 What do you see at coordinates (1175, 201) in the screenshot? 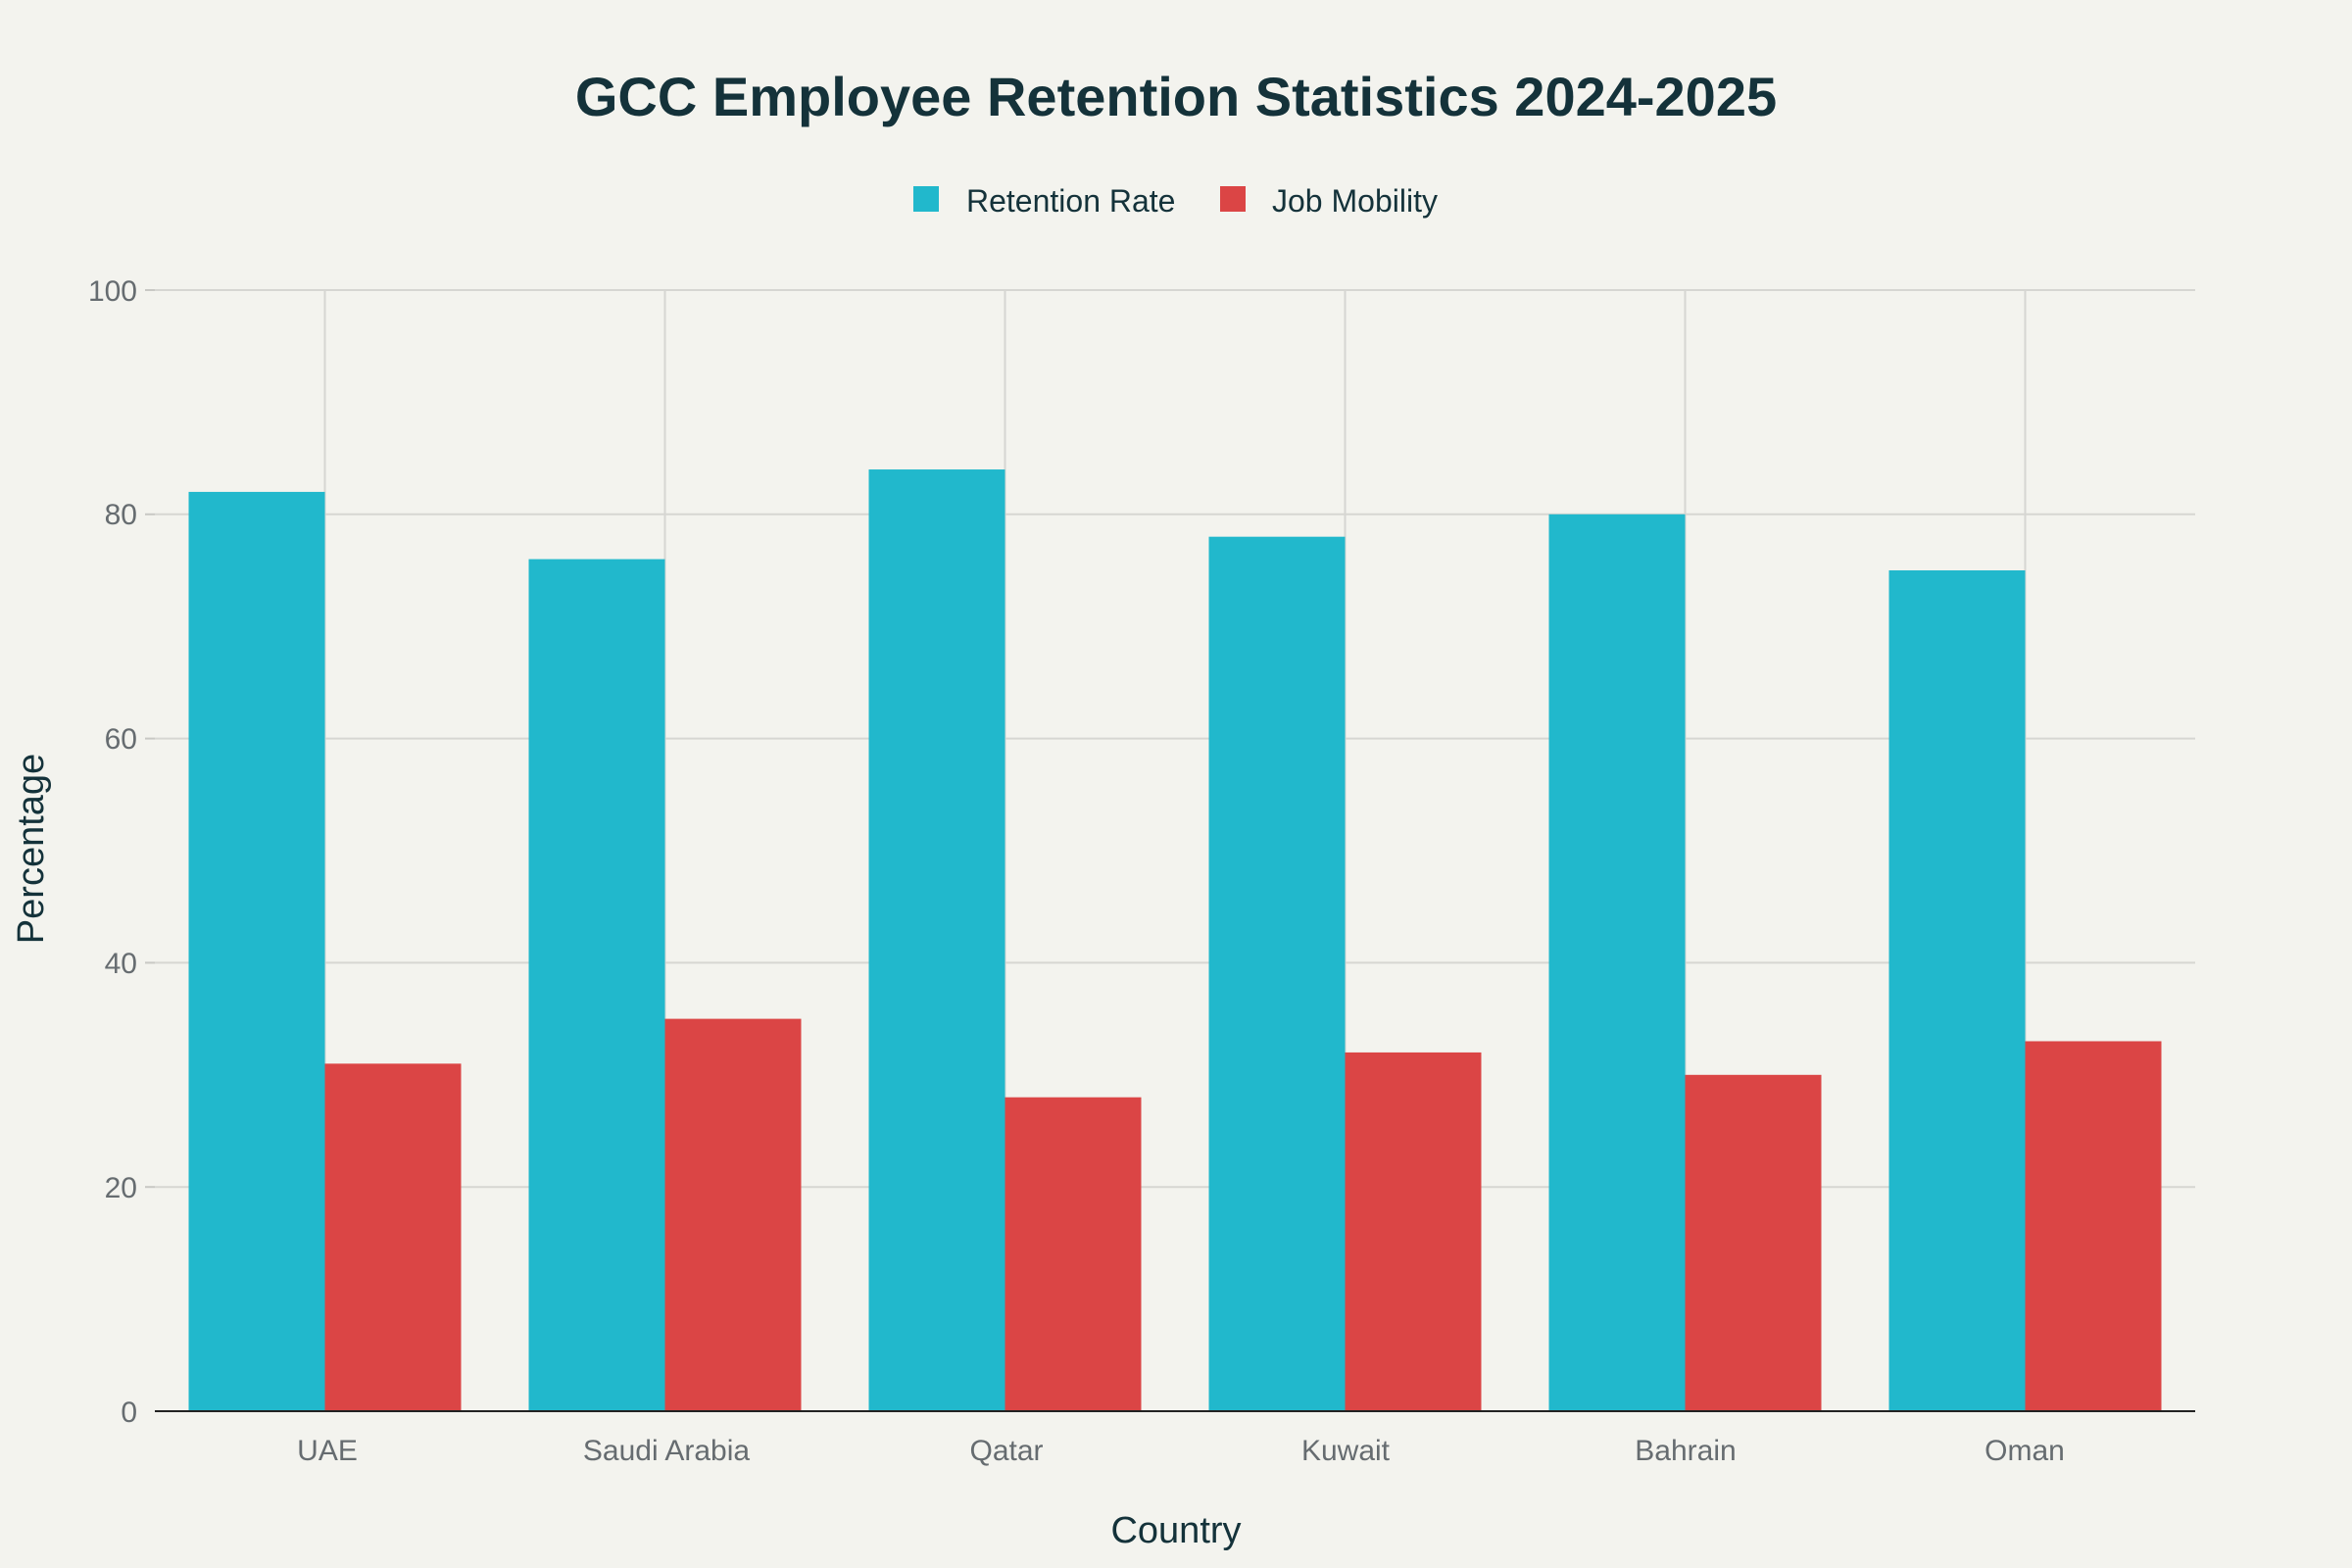
I see `legend: Retention Rate Job Mobility` at bounding box center [1175, 201].